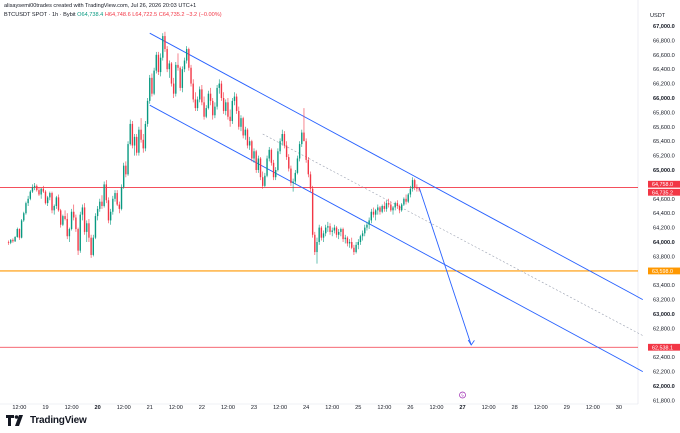 The image size is (680, 433). I want to click on time-tick-label: 19, so click(45, 408).